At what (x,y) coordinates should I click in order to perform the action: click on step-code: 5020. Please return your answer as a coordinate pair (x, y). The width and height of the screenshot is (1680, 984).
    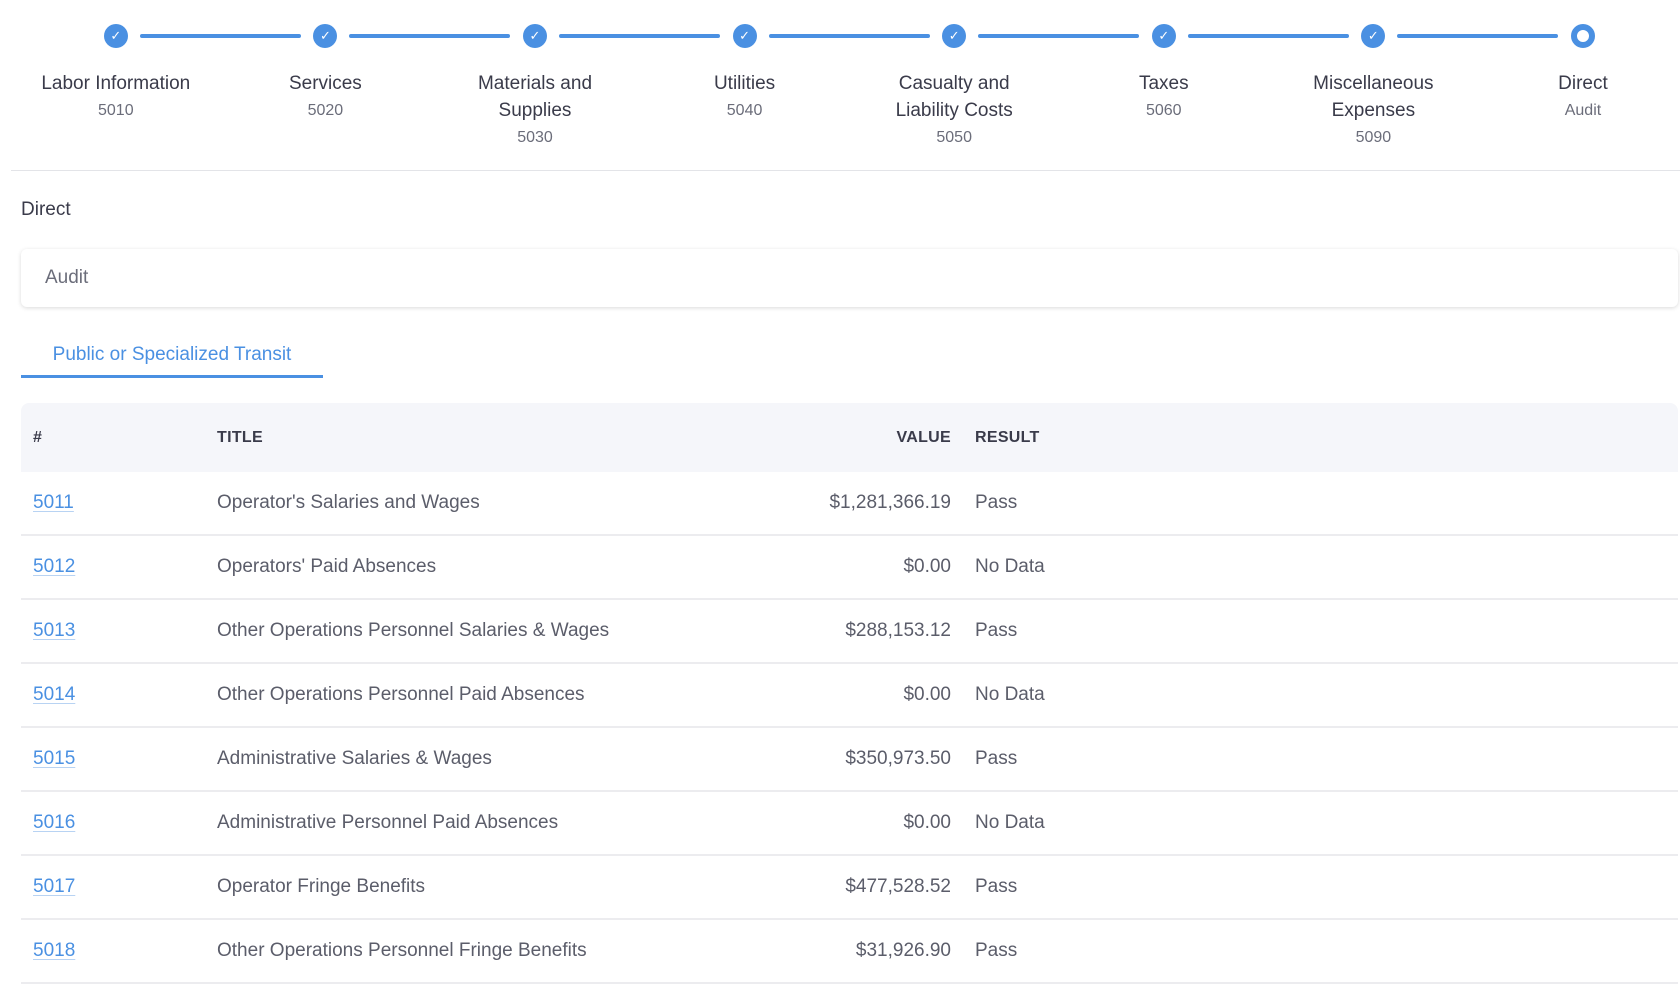
    Looking at the image, I should click on (325, 110).